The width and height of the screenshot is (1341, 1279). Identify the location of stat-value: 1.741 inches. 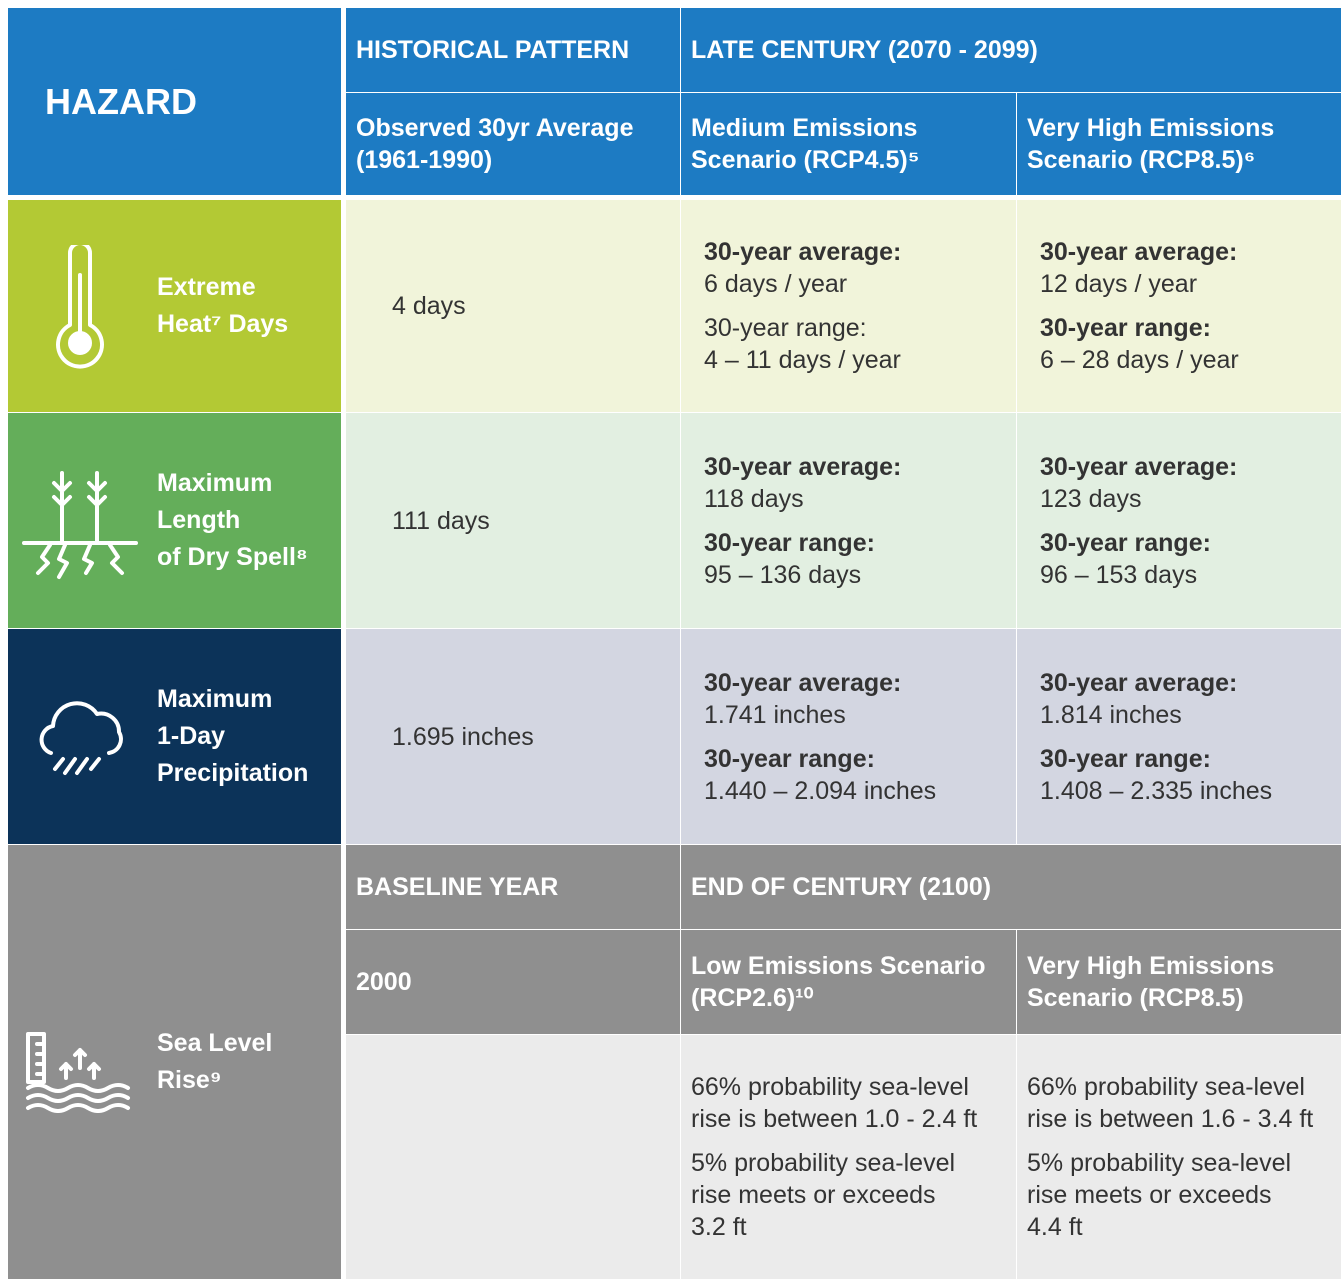
(775, 714).